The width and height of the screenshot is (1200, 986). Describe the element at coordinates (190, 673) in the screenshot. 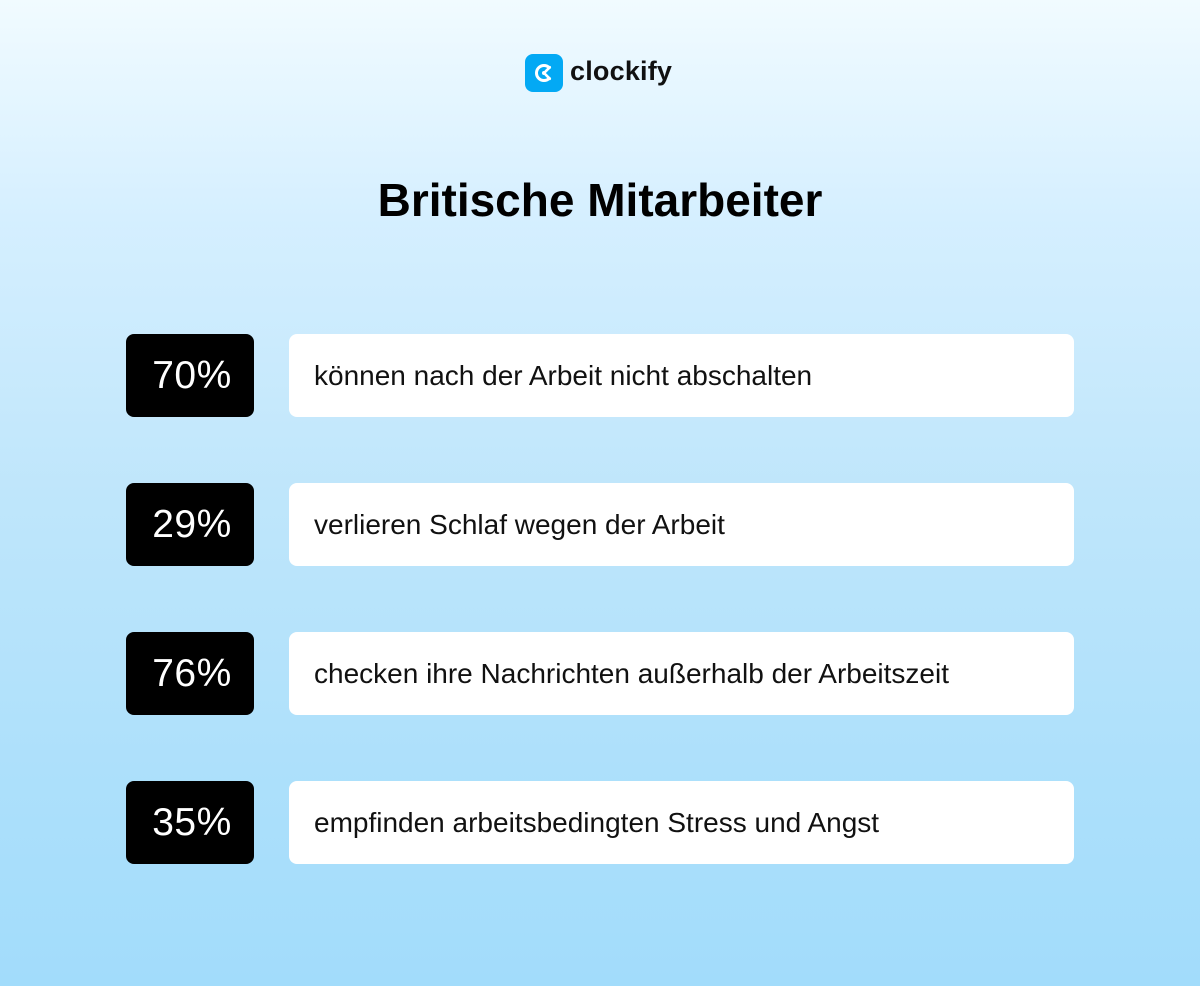

I see `stat-percentage: 76%` at that location.